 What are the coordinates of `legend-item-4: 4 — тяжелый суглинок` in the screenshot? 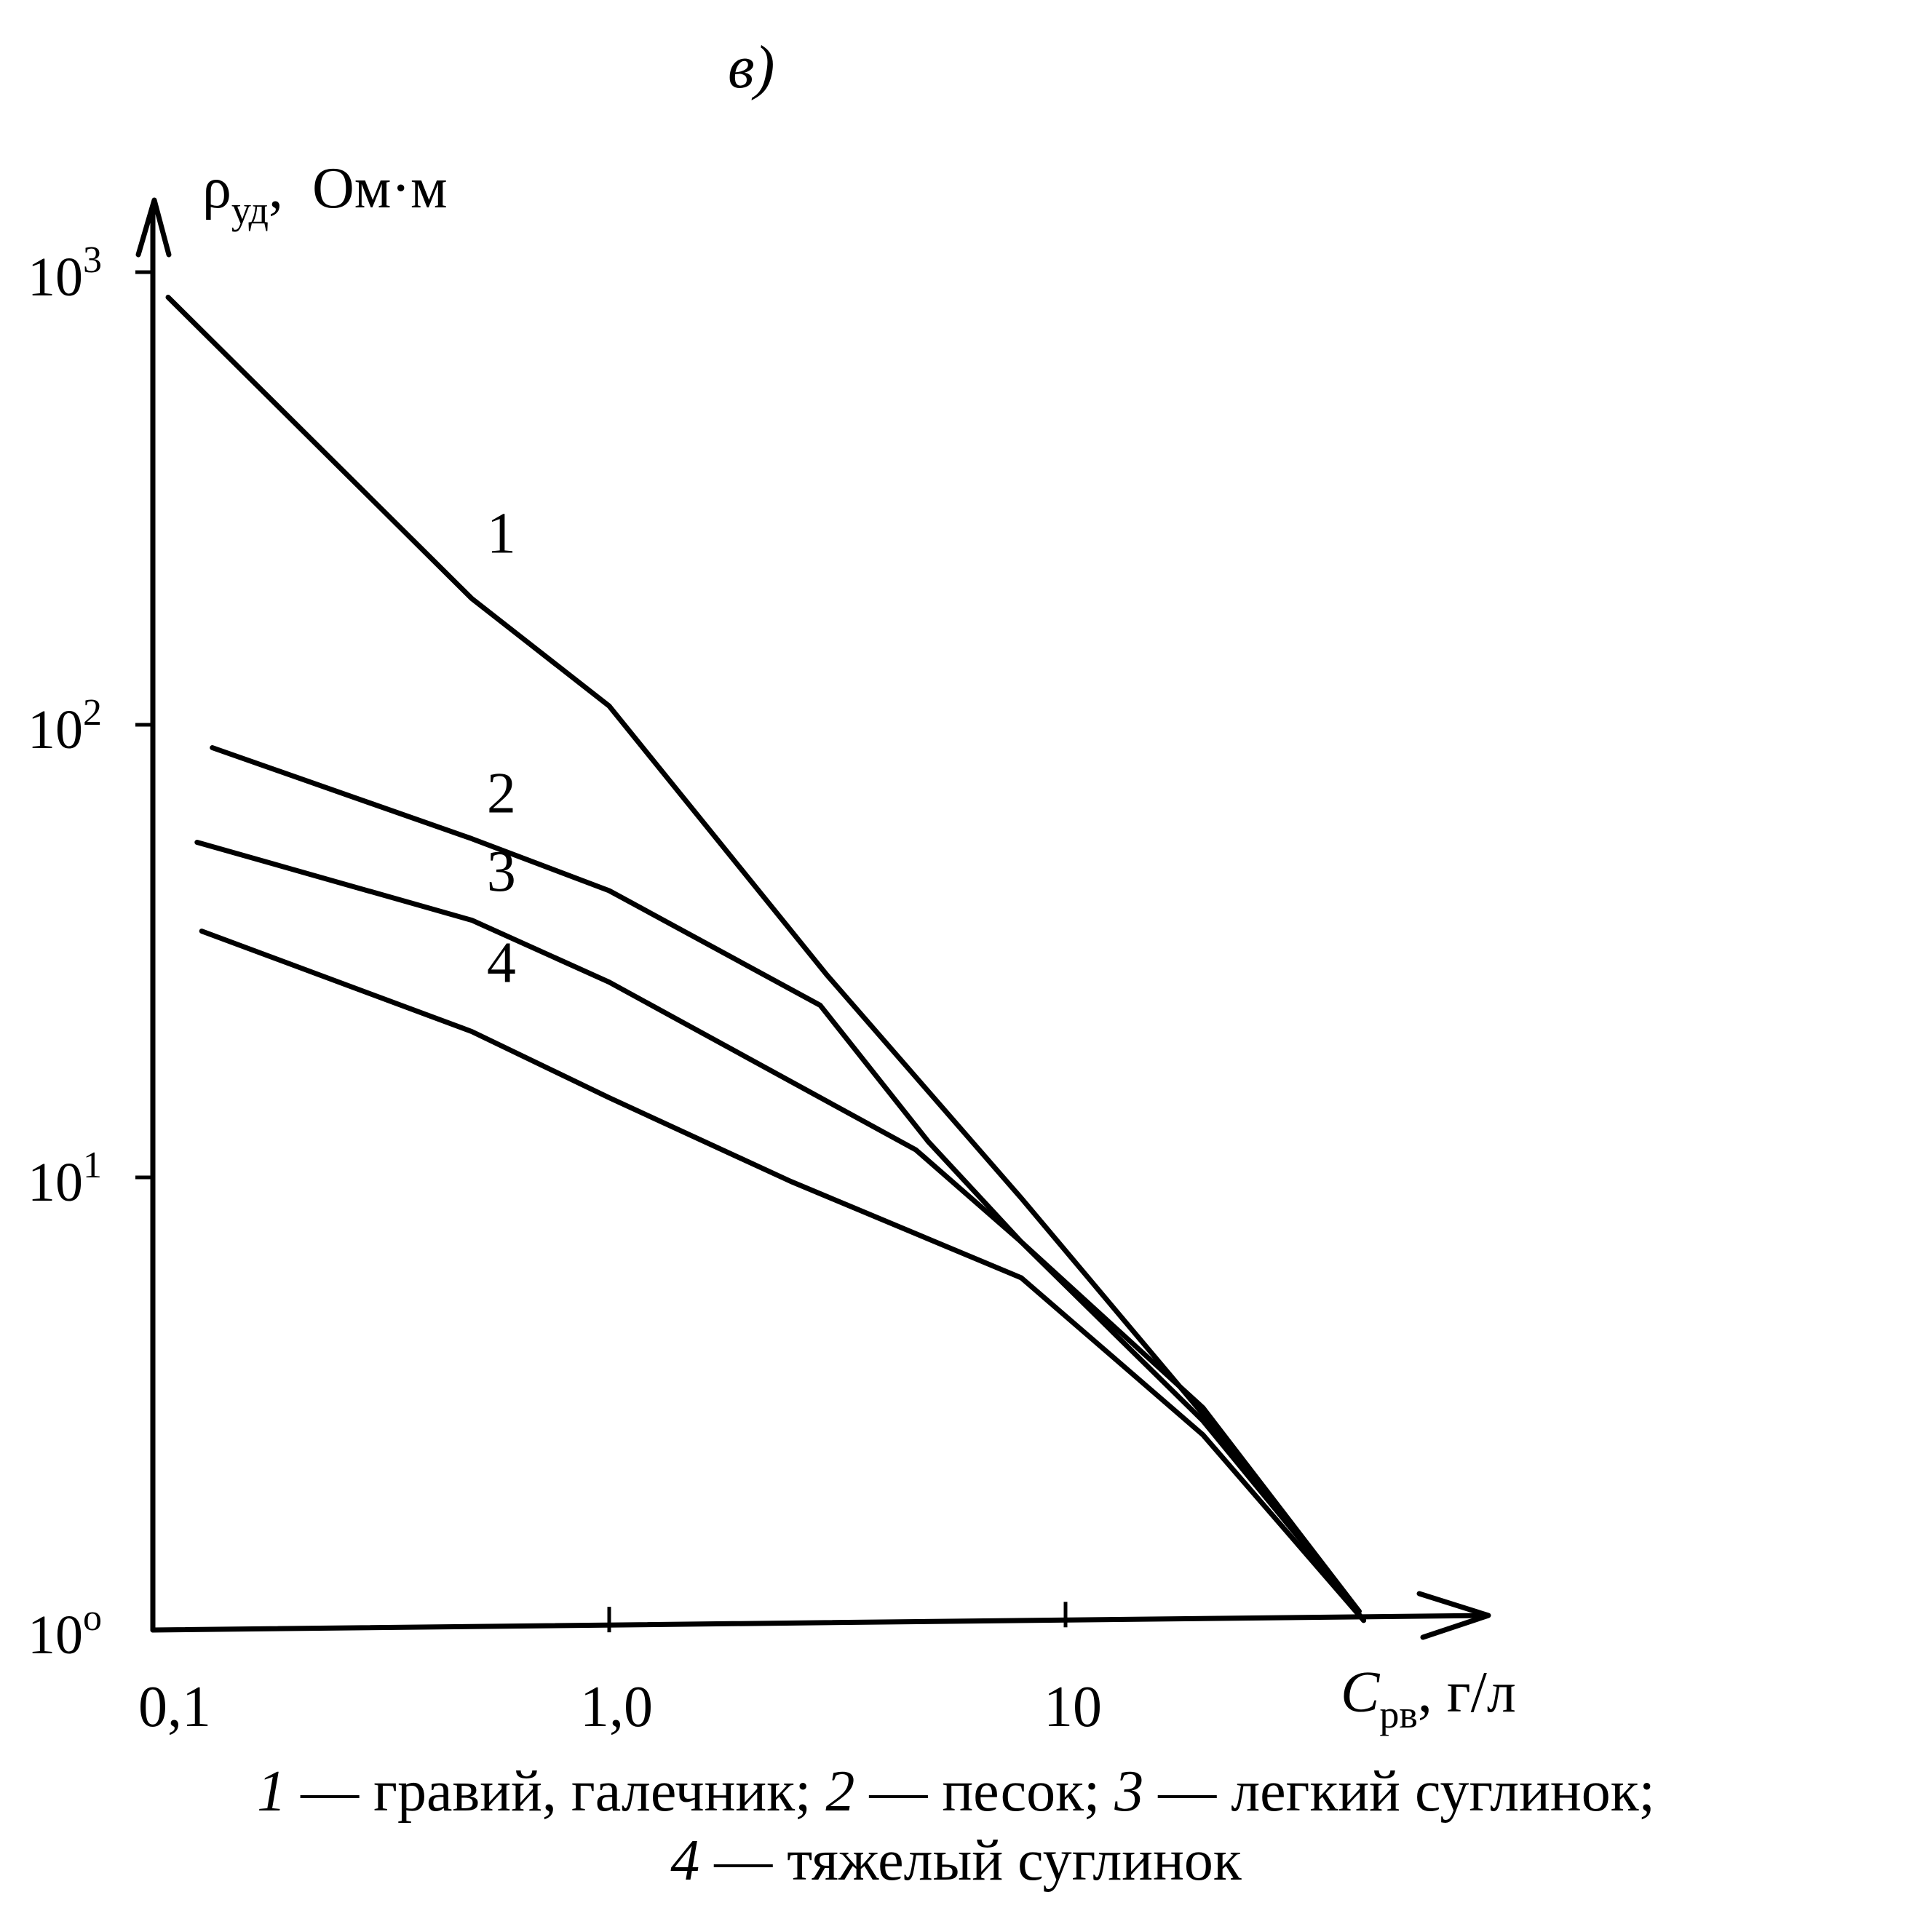 It's located at (956, 1861).